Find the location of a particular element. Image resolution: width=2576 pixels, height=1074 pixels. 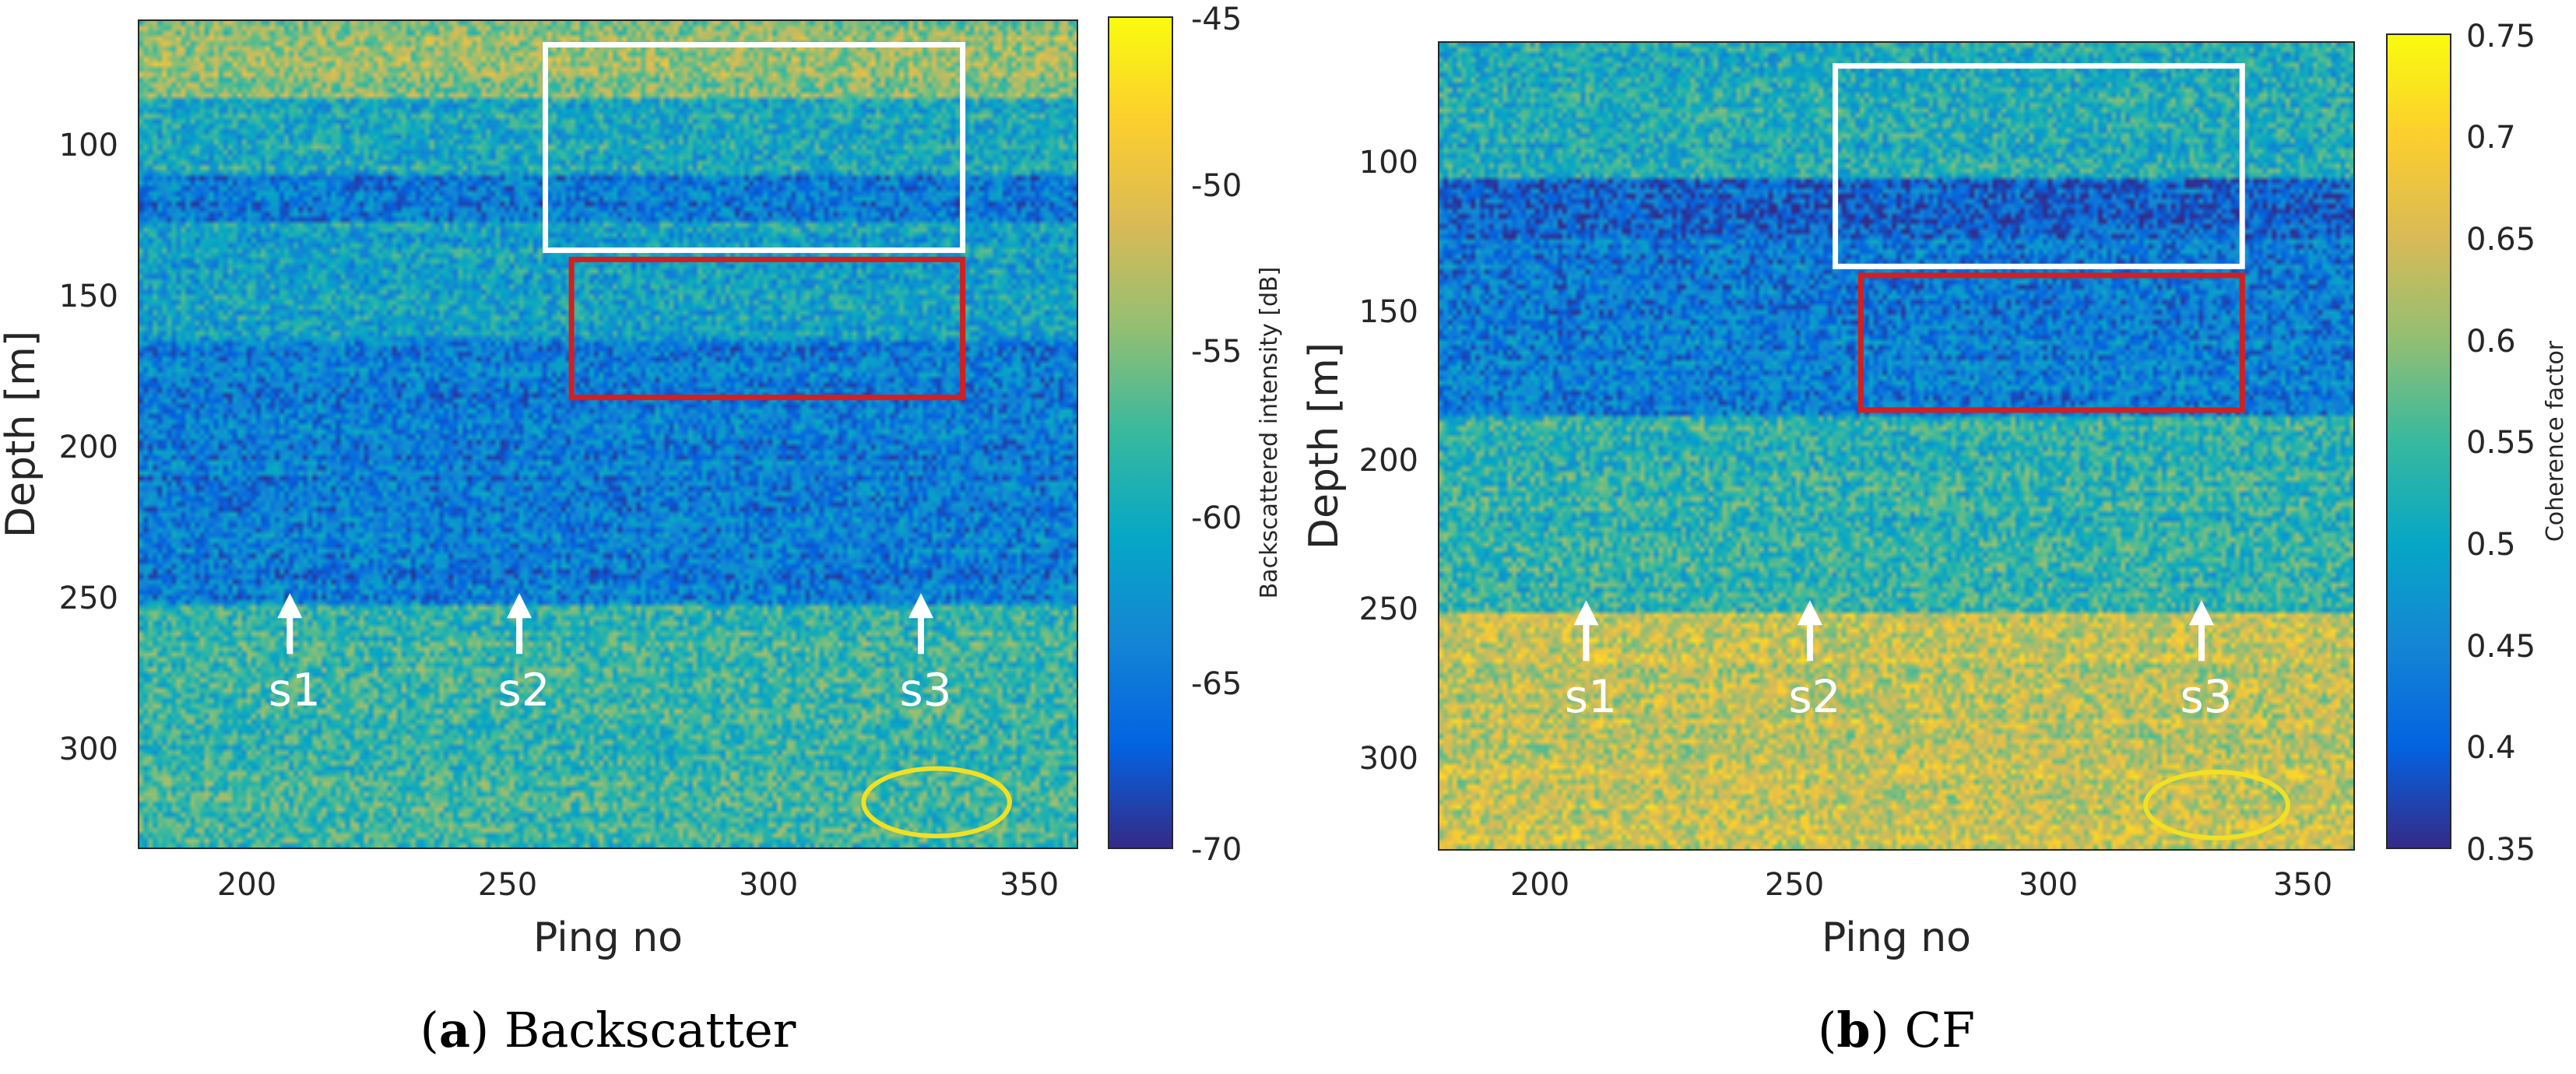

colorbar-b-tick: 0.45 is located at coordinates (2501, 647).